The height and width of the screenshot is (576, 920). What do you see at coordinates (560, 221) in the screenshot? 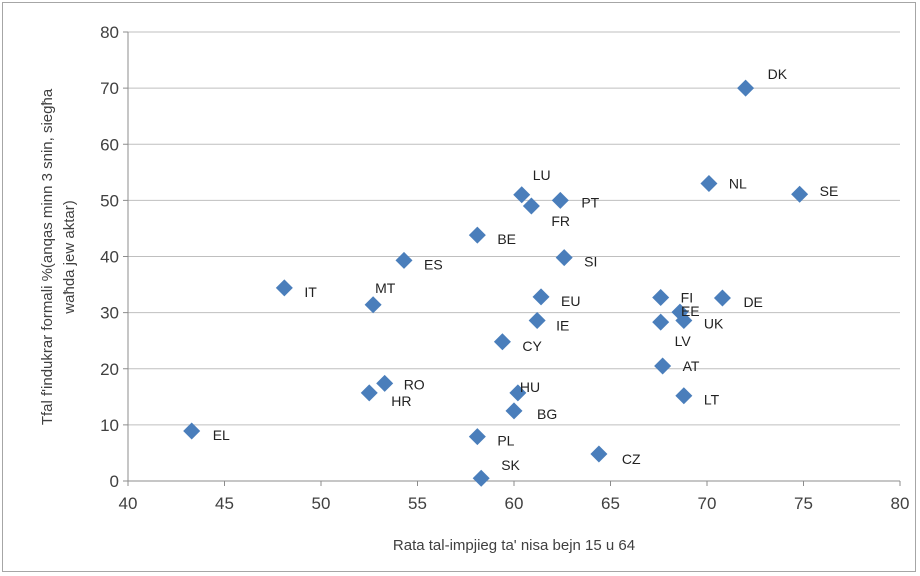
I see `point-label-fr: FR` at bounding box center [560, 221].